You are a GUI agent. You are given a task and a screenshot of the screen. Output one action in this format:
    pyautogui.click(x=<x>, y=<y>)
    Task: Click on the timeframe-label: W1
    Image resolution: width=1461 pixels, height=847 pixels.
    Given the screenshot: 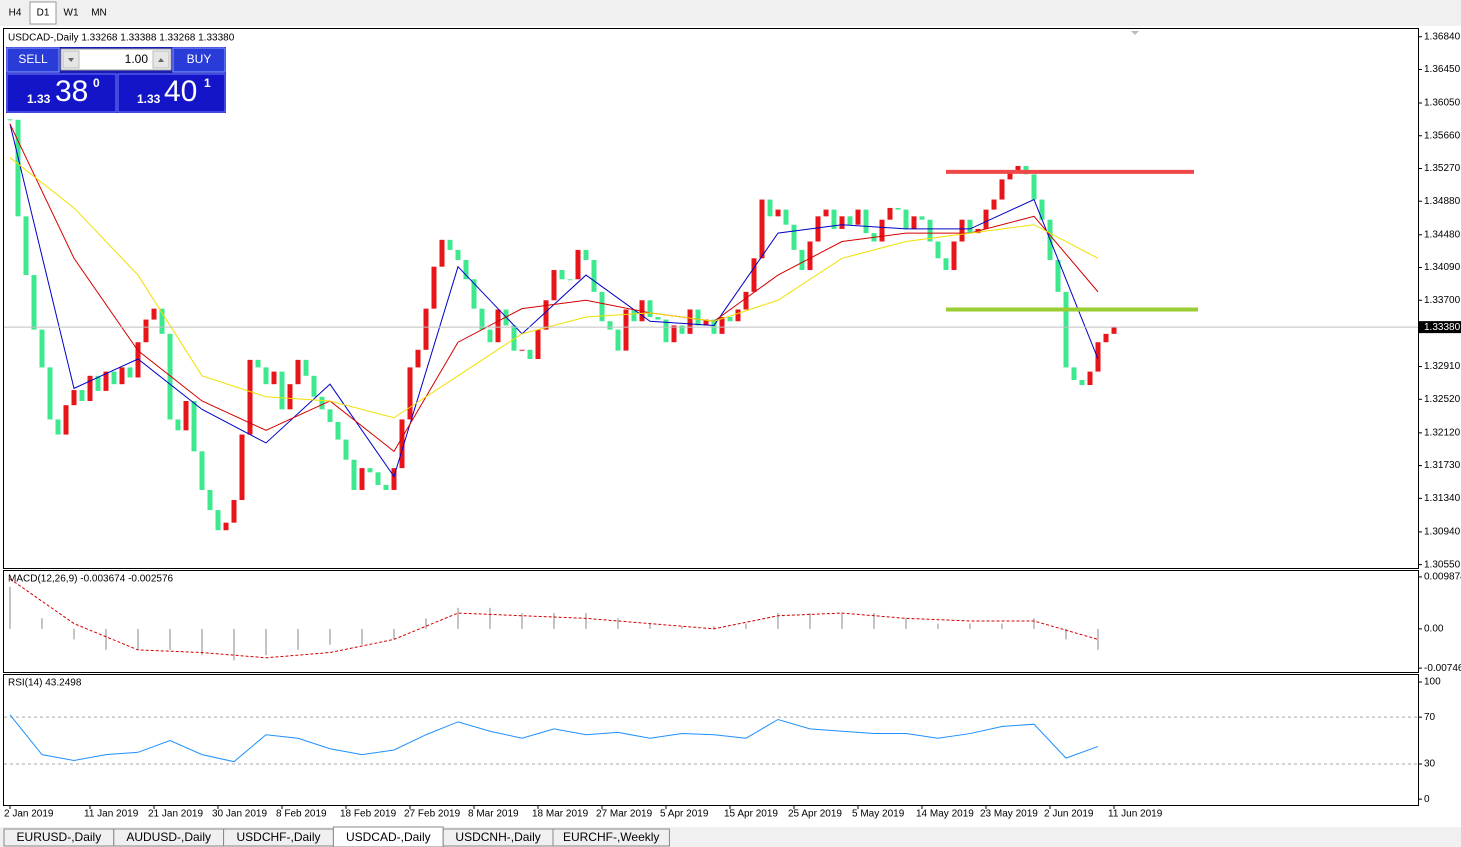 What is the action you would take?
    pyautogui.click(x=71, y=13)
    